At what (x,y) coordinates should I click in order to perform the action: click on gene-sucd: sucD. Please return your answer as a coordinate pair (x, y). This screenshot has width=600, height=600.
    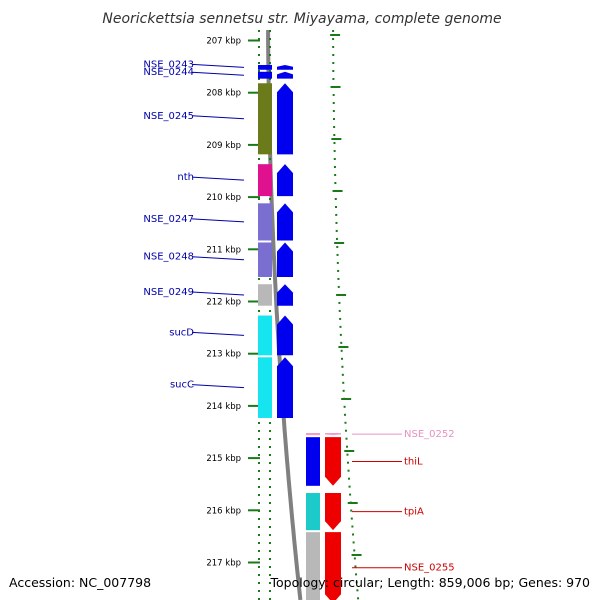
    Looking at the image, I should click on (231, 335).